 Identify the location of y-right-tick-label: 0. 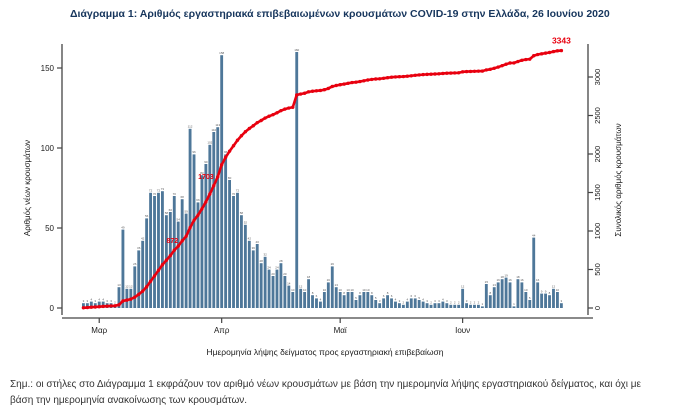
(597, 308).